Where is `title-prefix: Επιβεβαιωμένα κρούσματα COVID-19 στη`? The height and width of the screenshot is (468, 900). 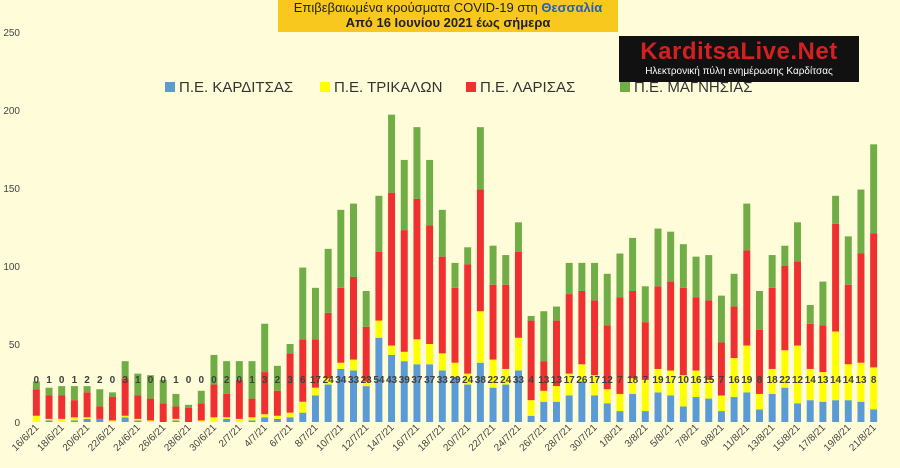 title-prefix: Επιβεβαιωμένα κρούσματα COVID-19 στη is located at coordinates (417, 7).